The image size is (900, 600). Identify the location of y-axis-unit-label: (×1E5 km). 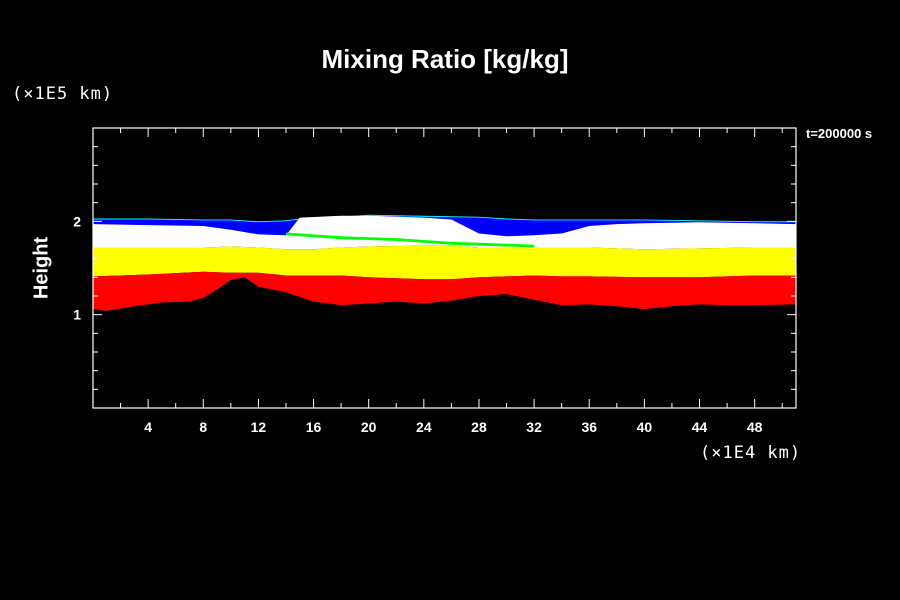
(63, 94).